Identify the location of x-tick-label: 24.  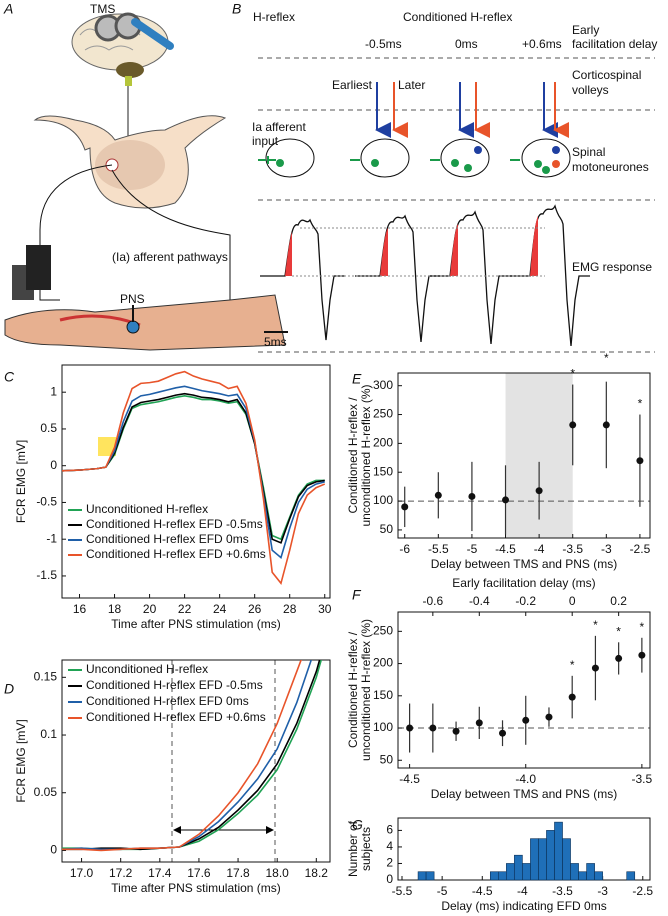
(220, 609).